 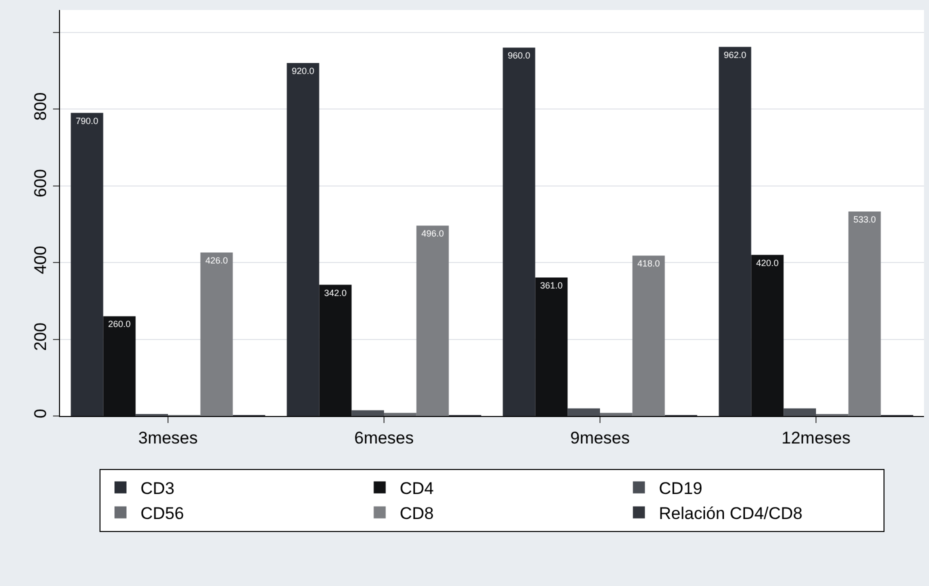 What do you see at coordinates (157, 488) in the screenshot?
I see `legend-label: CD3` at bounding box center [157, 488].